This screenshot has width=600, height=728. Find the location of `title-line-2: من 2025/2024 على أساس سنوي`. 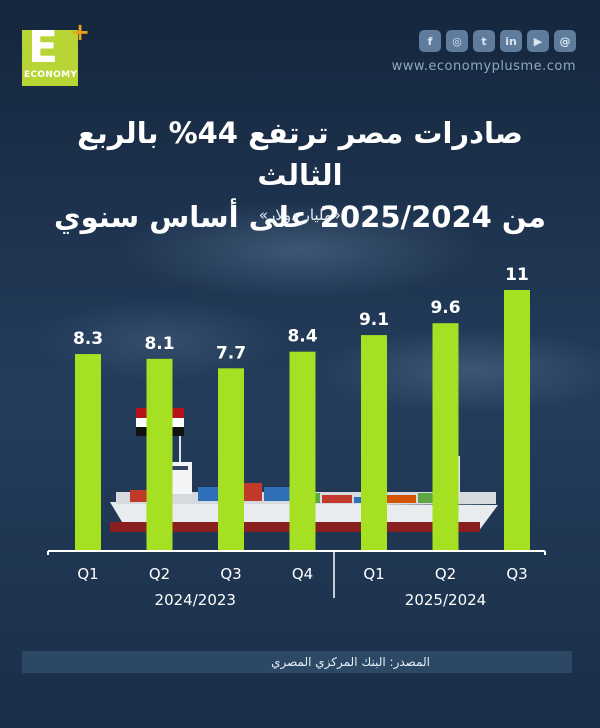

title-line-2: من 2025/2024 على أساس سنوي is located at coordinates (300, 217).